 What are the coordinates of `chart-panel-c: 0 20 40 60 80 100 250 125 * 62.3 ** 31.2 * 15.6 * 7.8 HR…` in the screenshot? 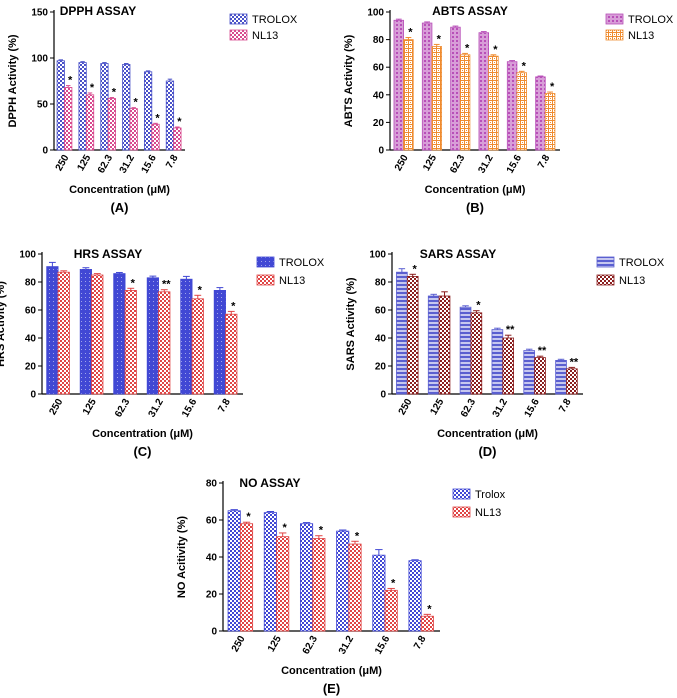 It's located at (162, 353).